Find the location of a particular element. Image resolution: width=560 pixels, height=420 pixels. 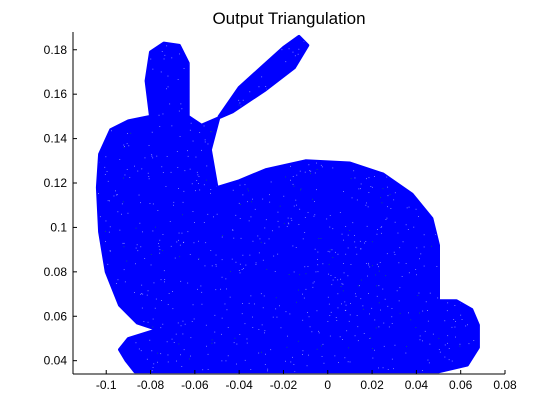

x-tick-label: 0 is located at coordinates (327, 385).